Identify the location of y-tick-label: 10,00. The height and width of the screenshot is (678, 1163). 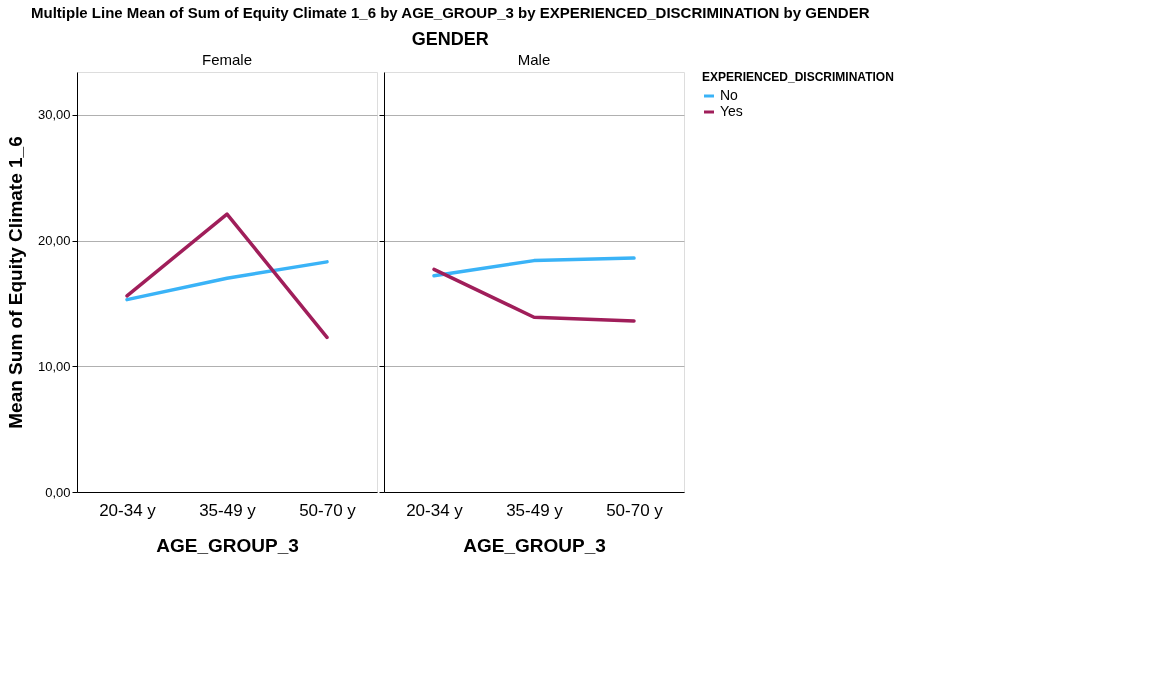
(54, 366).